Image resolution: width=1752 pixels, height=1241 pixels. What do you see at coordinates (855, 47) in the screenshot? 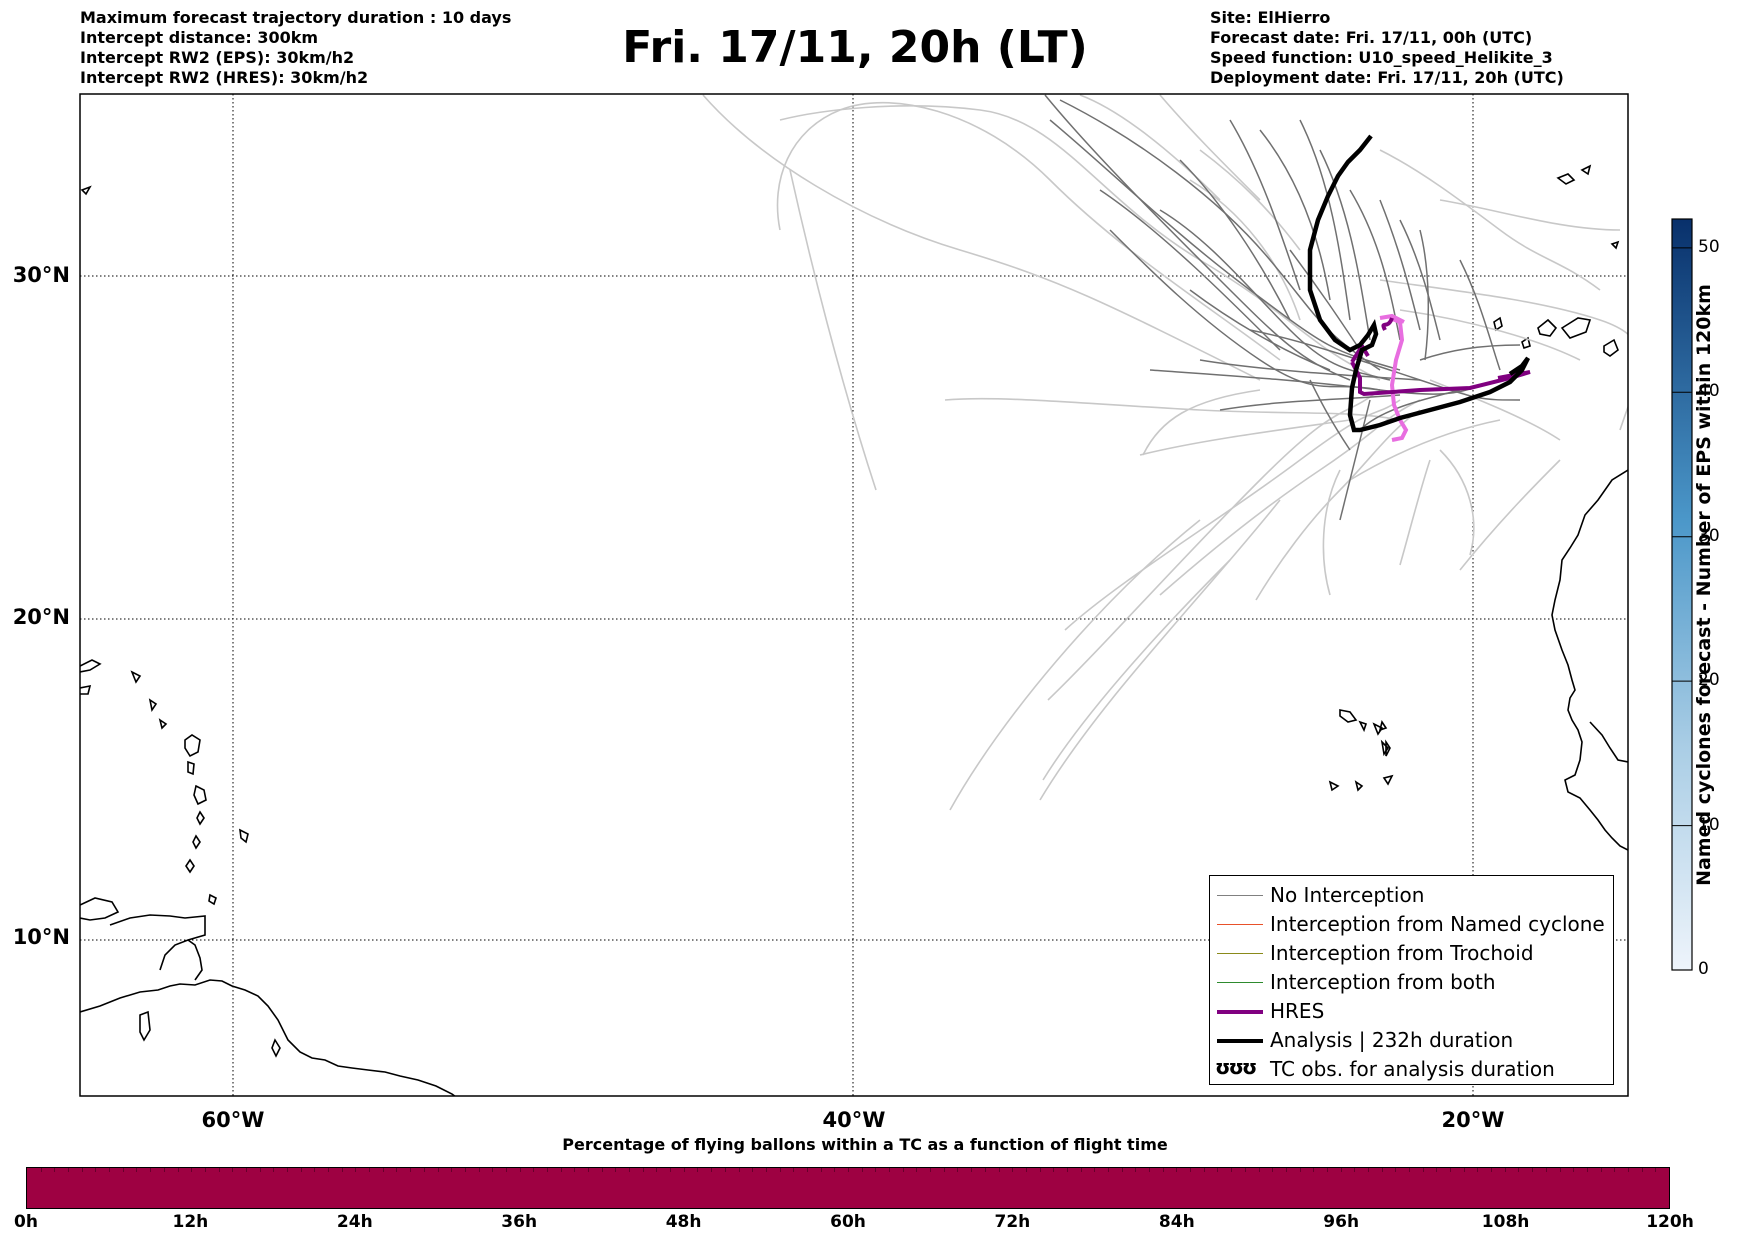
I see `page-title: Fri. 17/11, 20h (LT)` at bounding box center [855, 47].